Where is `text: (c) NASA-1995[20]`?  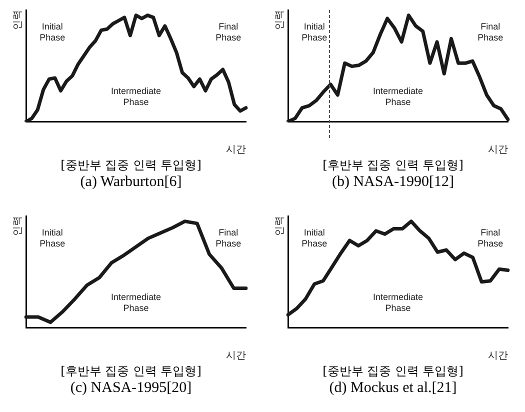
text: (c) NASA-1995[20] is located at coordinates (131, 388).